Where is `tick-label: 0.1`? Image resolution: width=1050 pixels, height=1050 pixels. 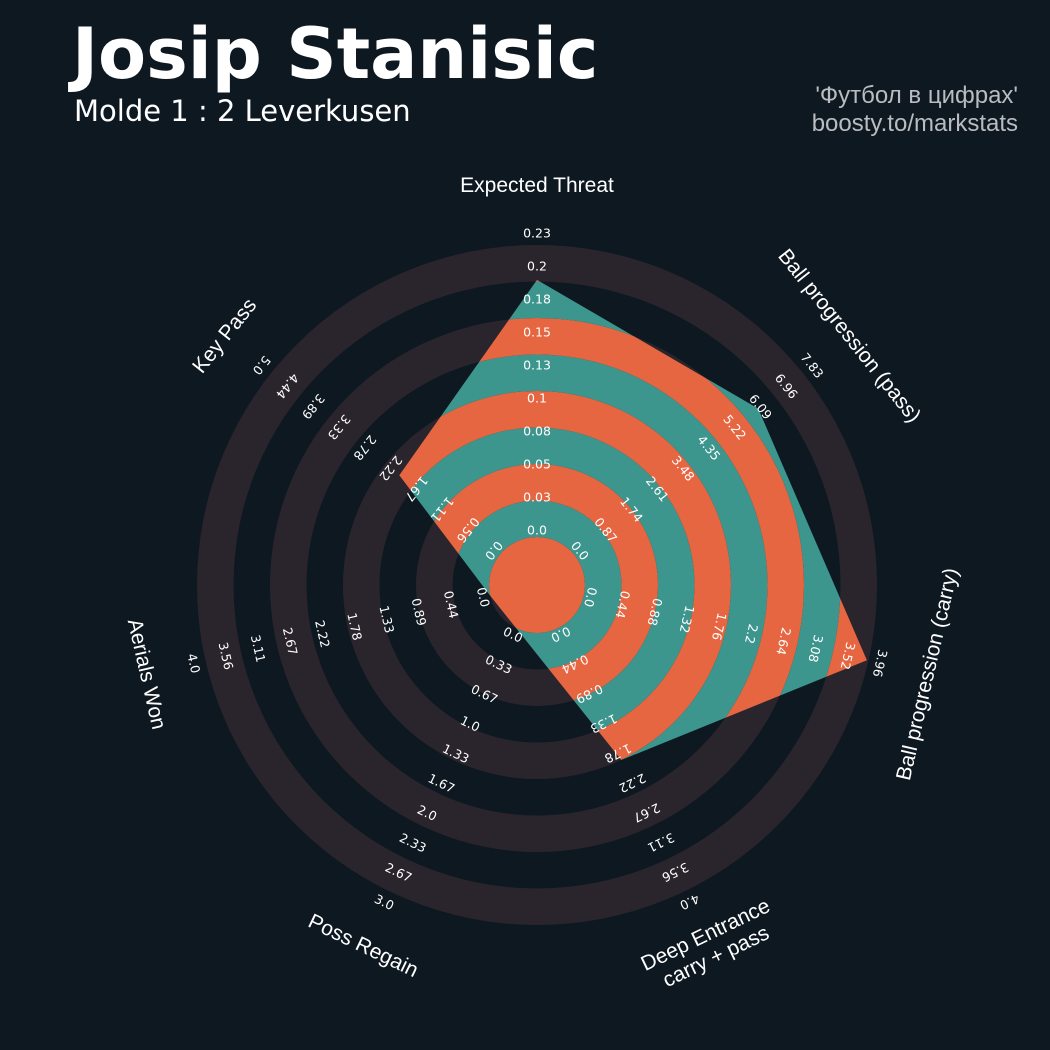 tick-label: 0.1 is located at coordinates (537, 398).